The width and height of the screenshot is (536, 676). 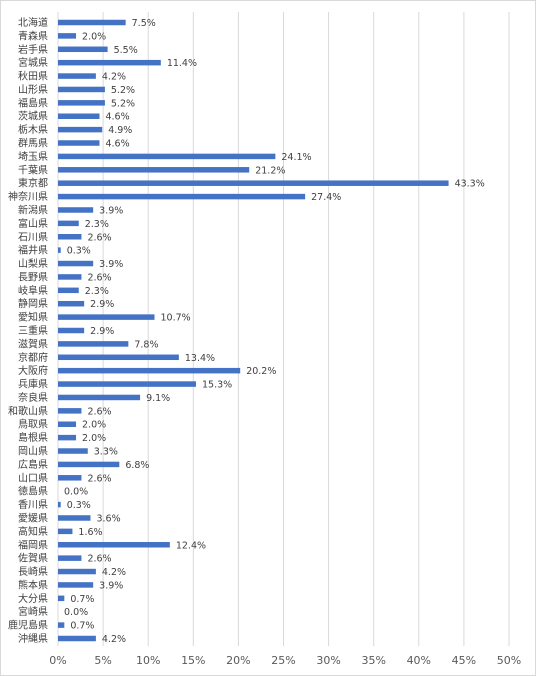 I want to click on category-label: 茨城県, so click(x=33, y=116).